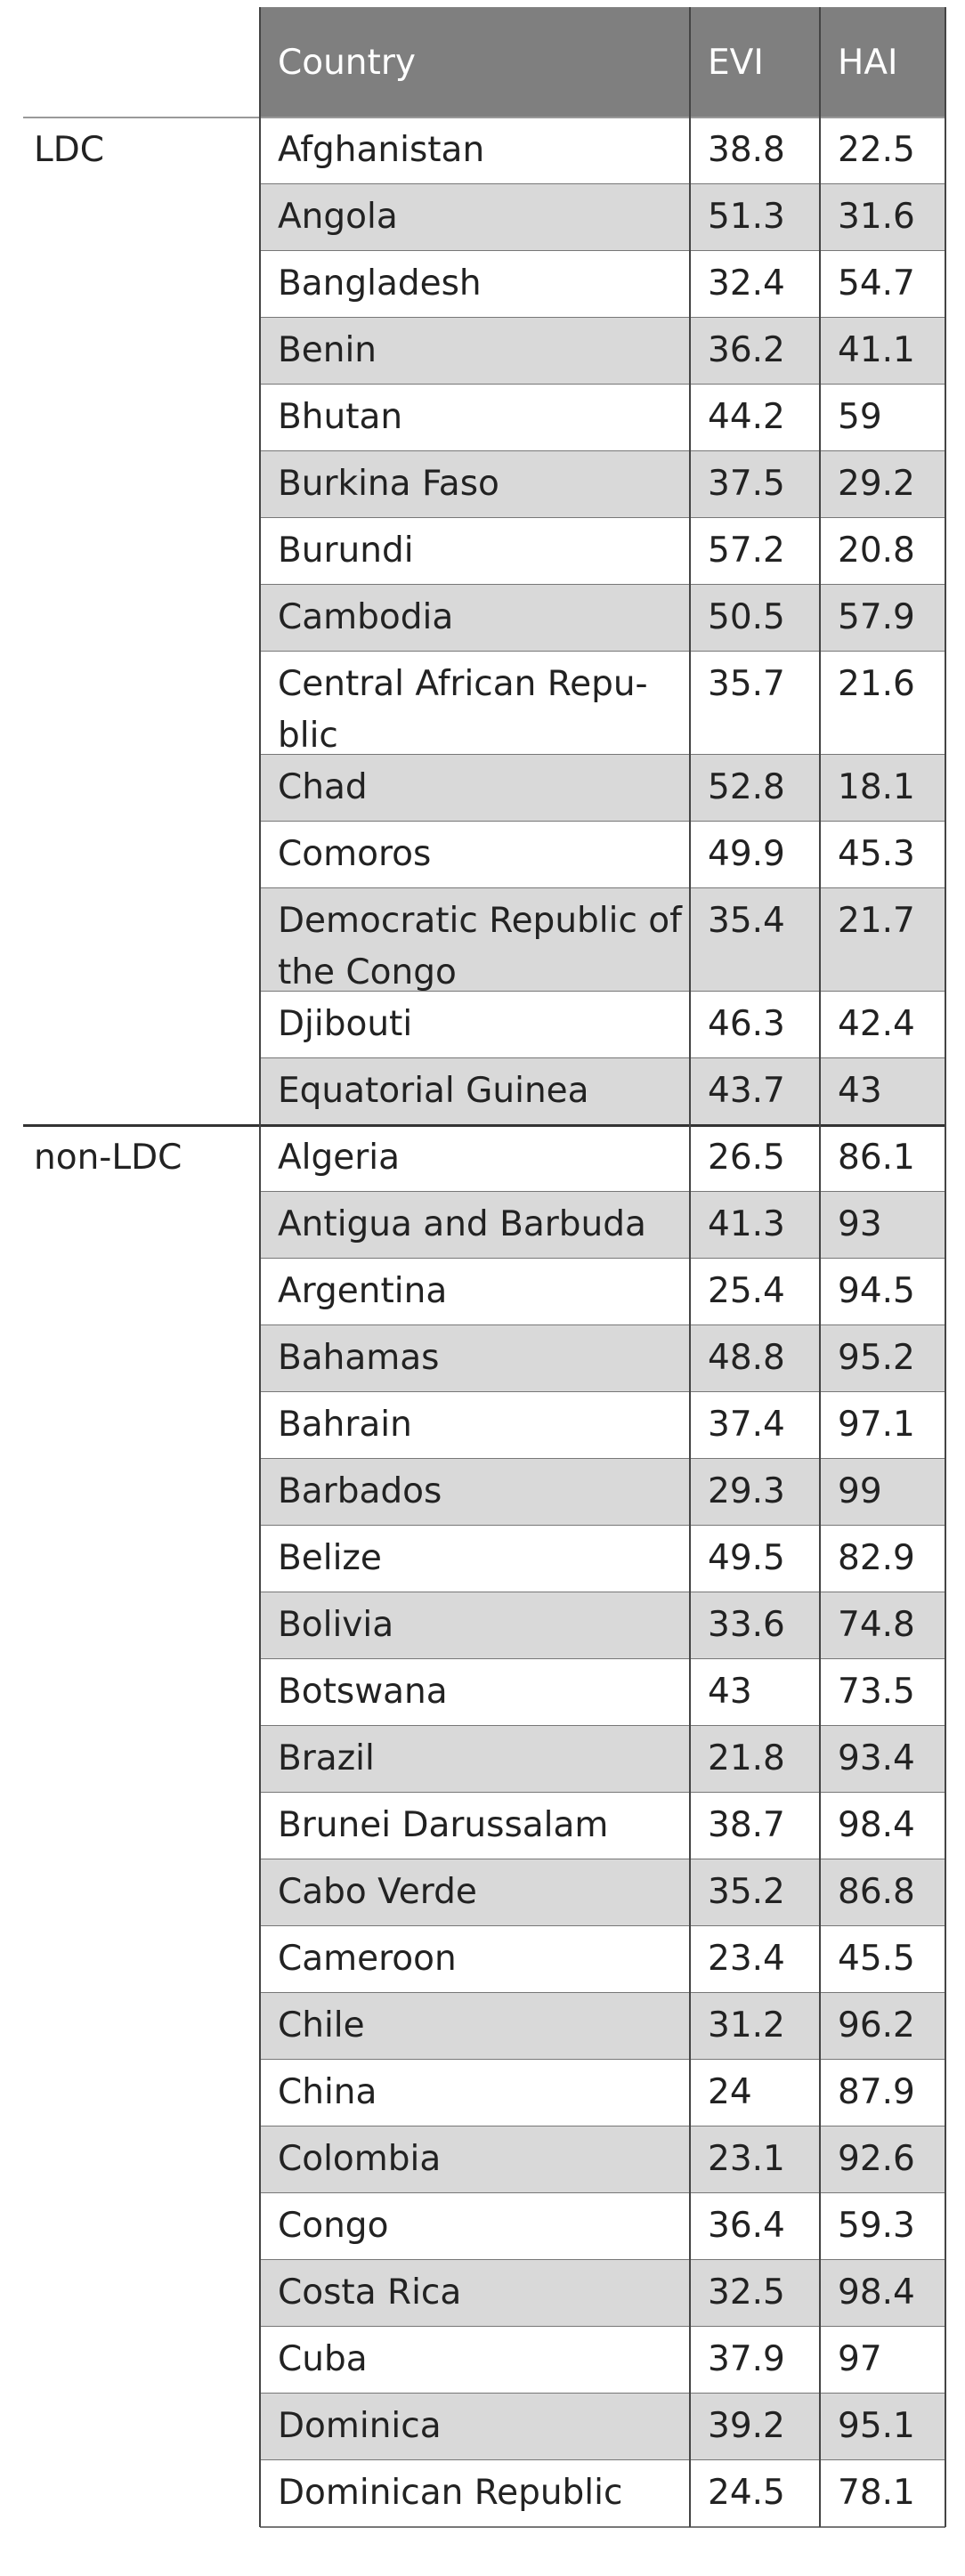 This screenshot has height=2576, width=965. What do you see at coordinates (433, 1091) in the screenshot?
I see `cell-country: Equatorial Guinea` at bounding box center [433, 1091].